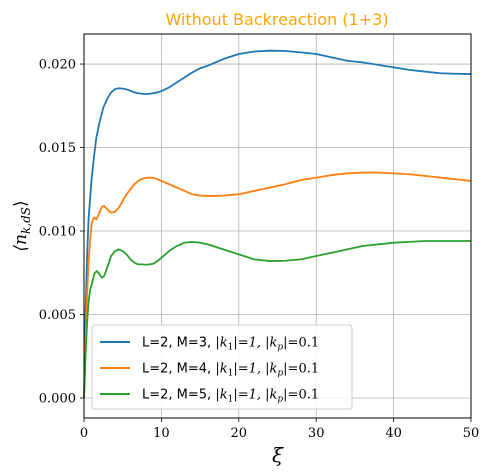  What do you see at coordinates (471, 433) in the screenshot?
I see `x-tick-label: 50` at bounding box center [471, 433].